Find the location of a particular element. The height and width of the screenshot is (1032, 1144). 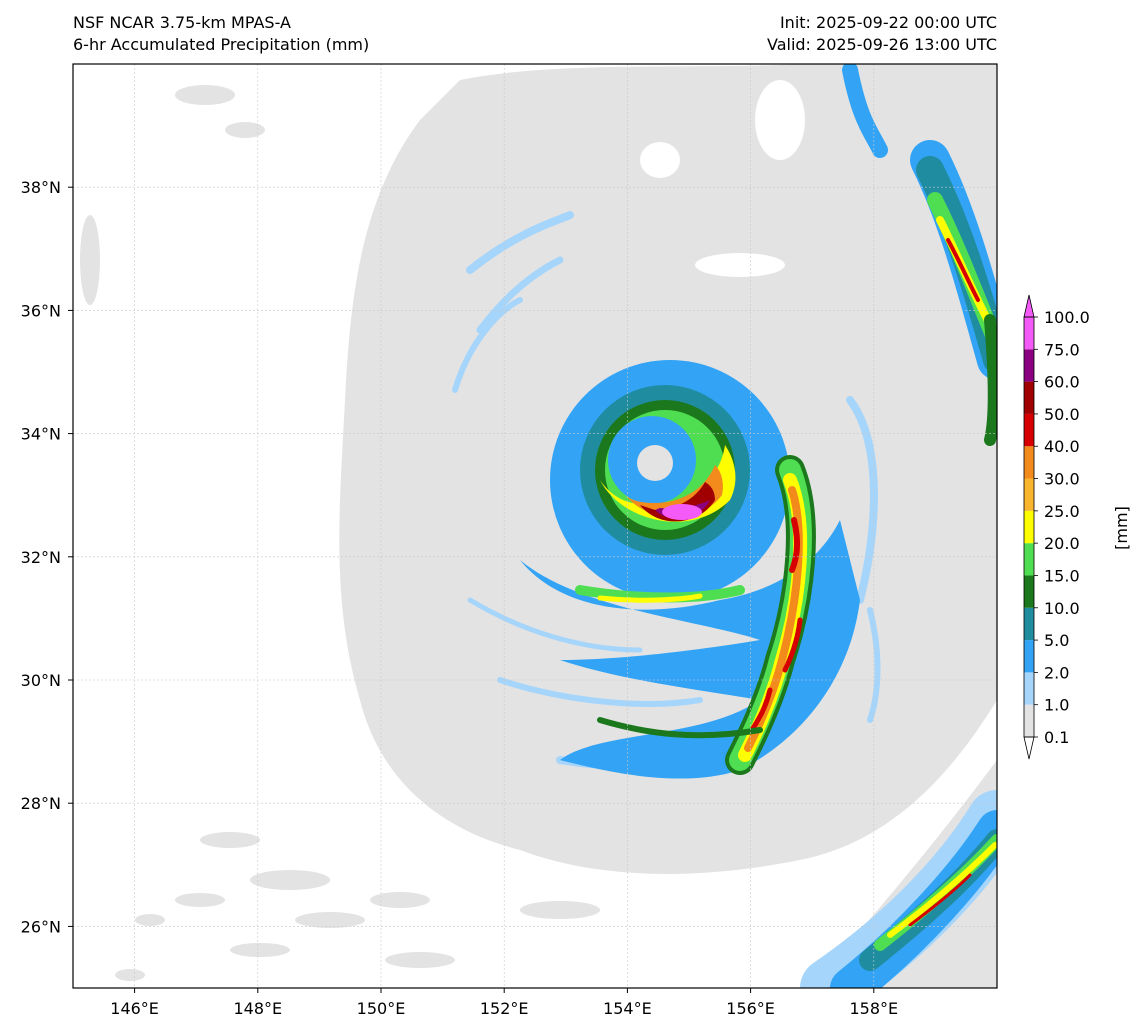

lat-tick-label: 38°N is located at coordinates (41, 187).